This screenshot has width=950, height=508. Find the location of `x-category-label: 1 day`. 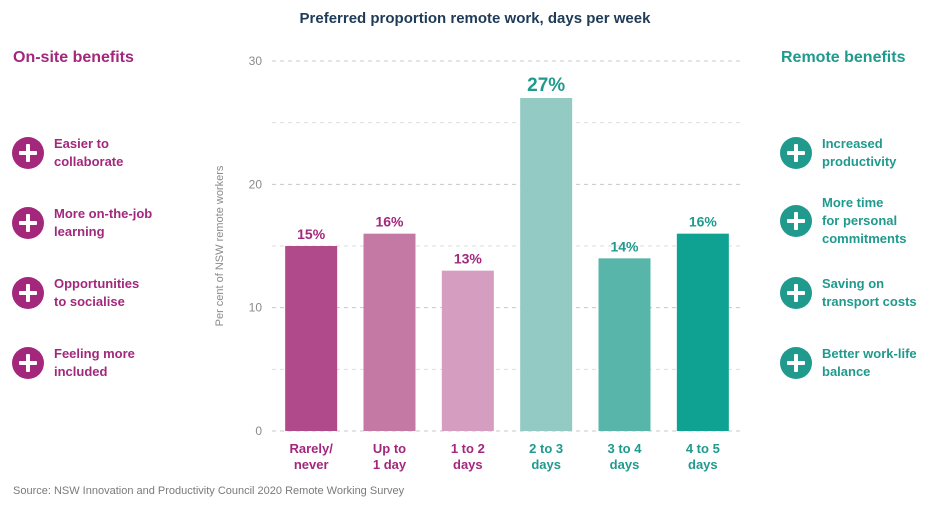

x-category-label: 1 day is located at coordinates (390, 464).